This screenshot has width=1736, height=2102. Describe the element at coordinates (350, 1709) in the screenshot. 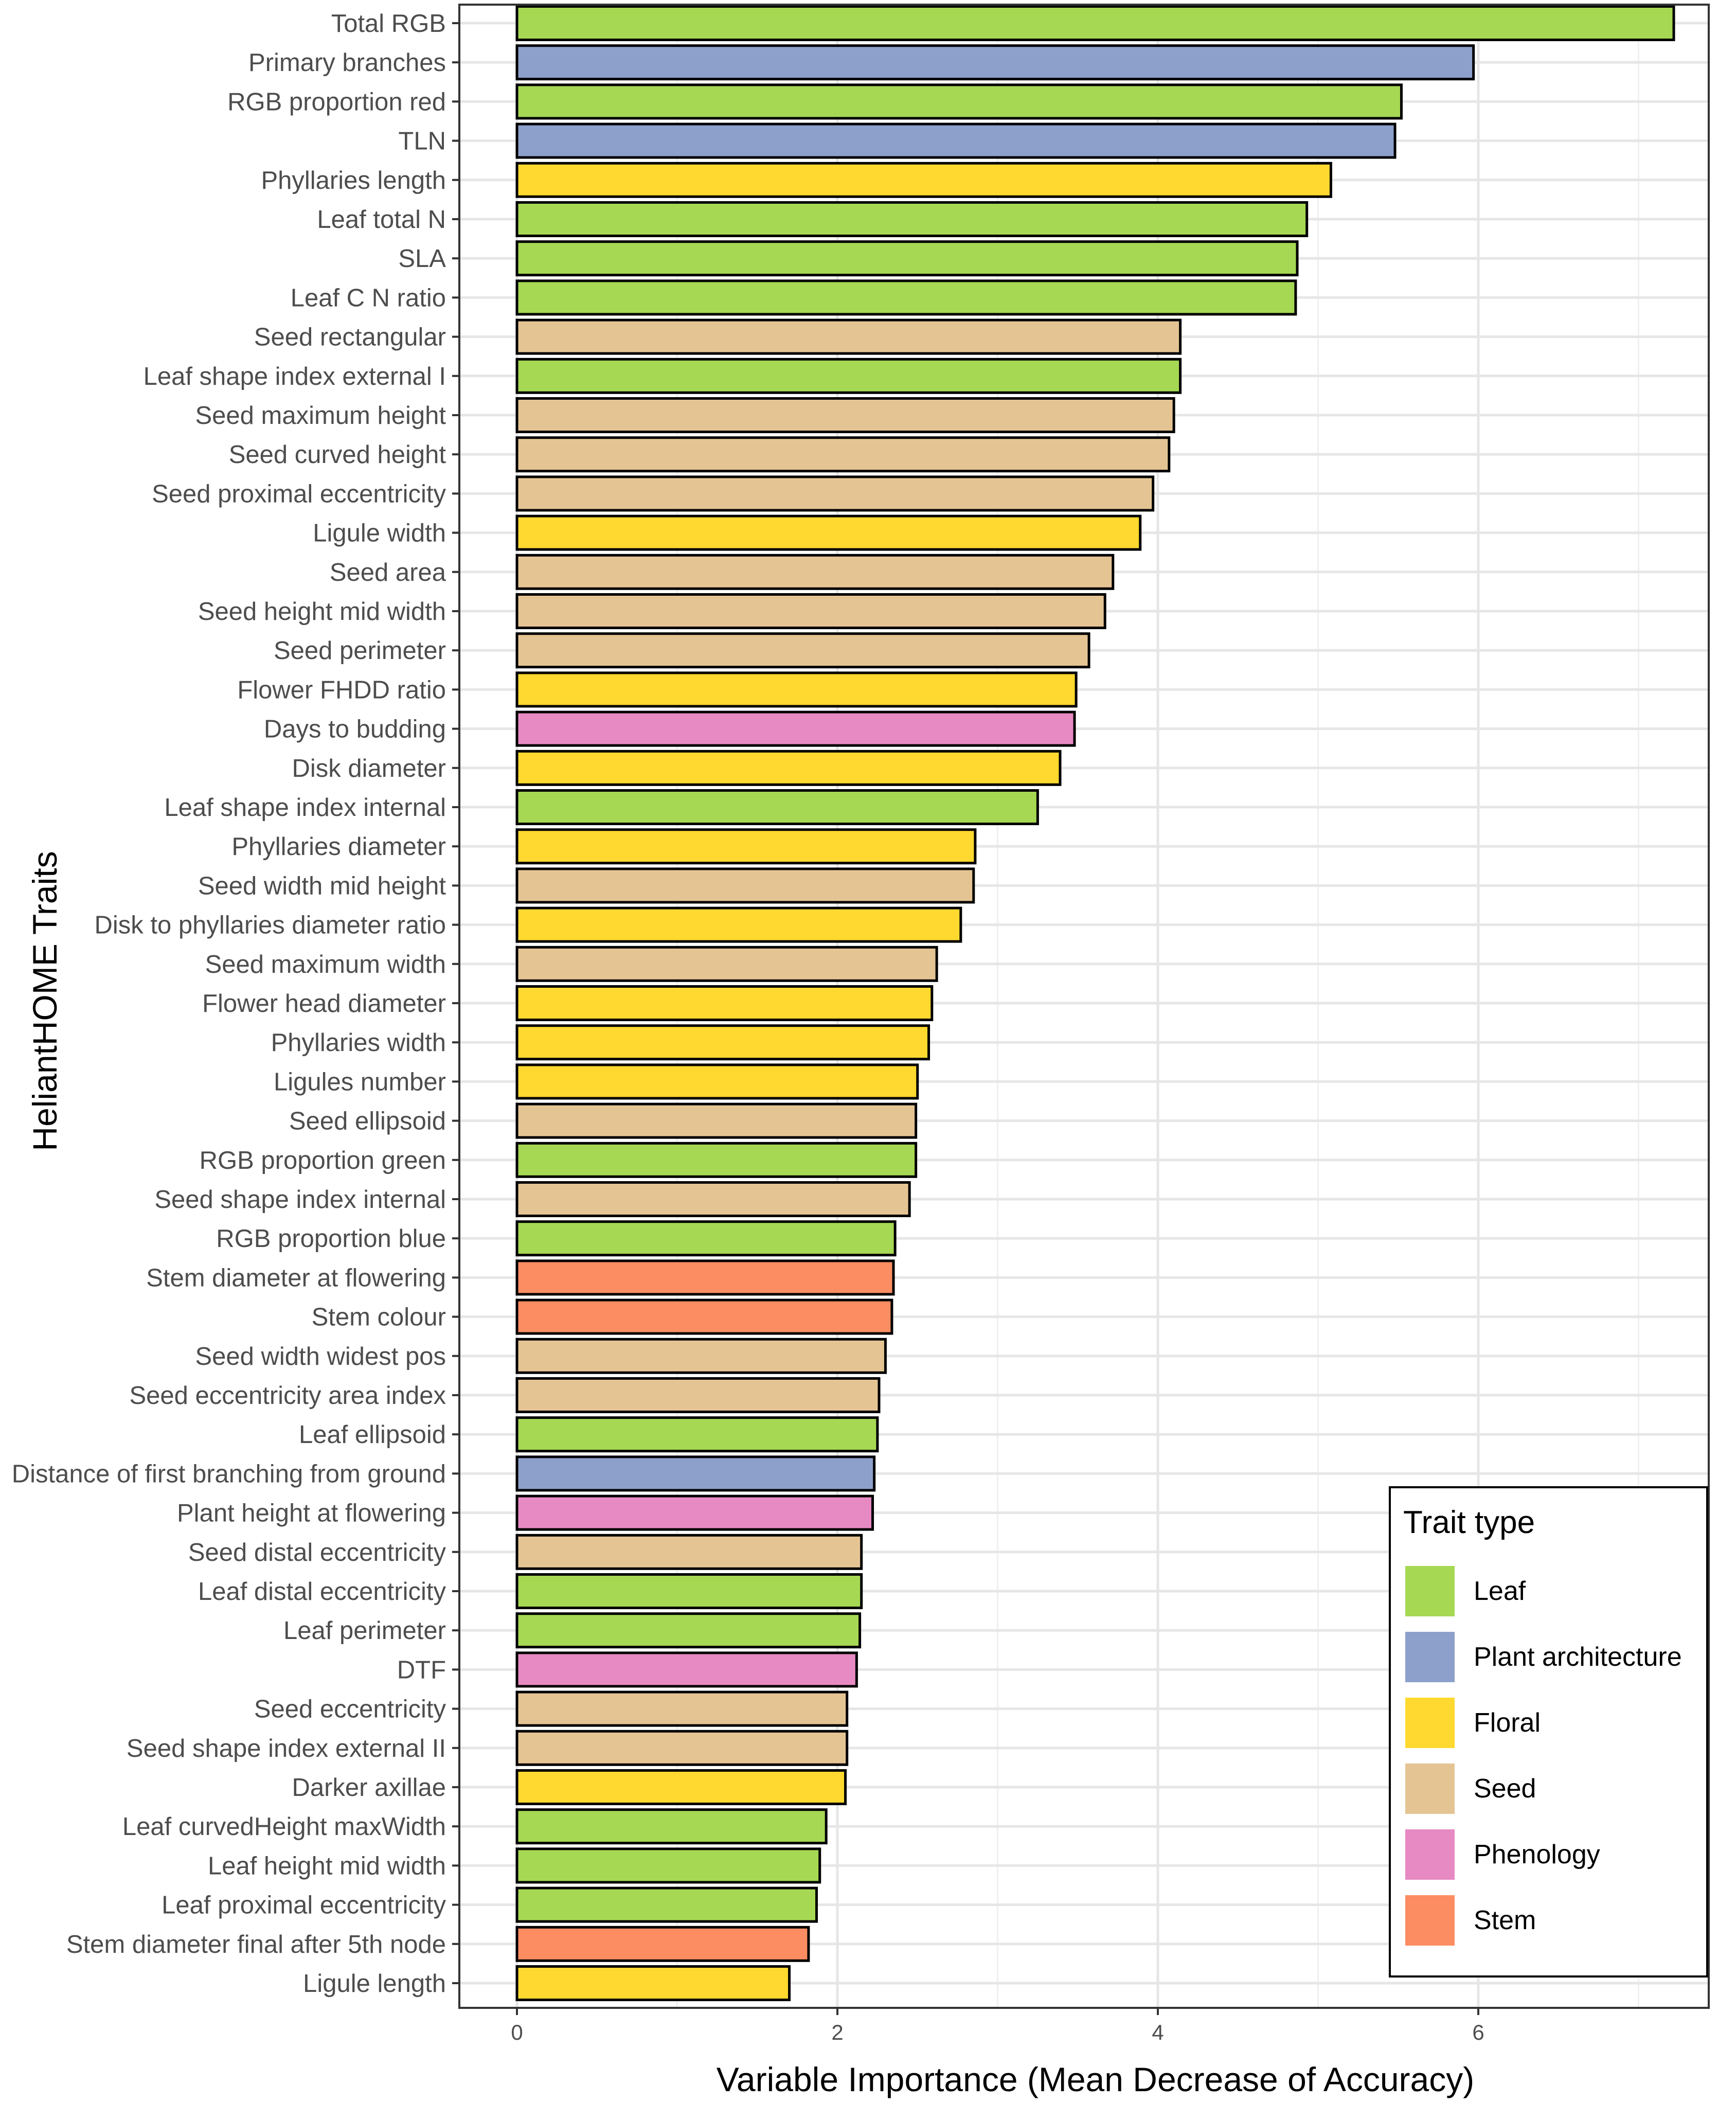

I see `y-tick-label: Seed eccentricity` at that location.